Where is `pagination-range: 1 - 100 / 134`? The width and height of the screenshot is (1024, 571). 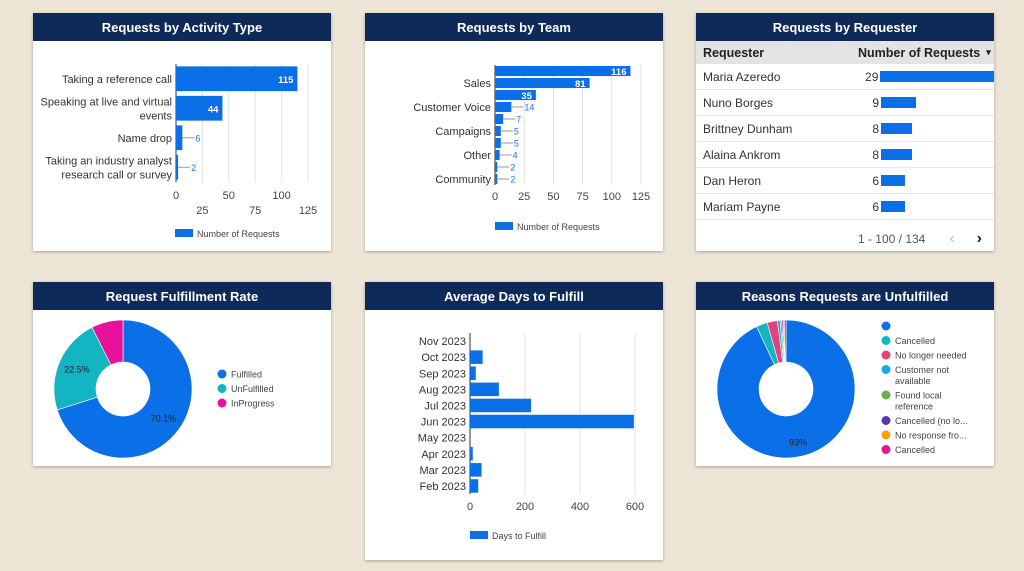 pagination-range: 1 - 100 / 134 is located at coordinates (891, 239).